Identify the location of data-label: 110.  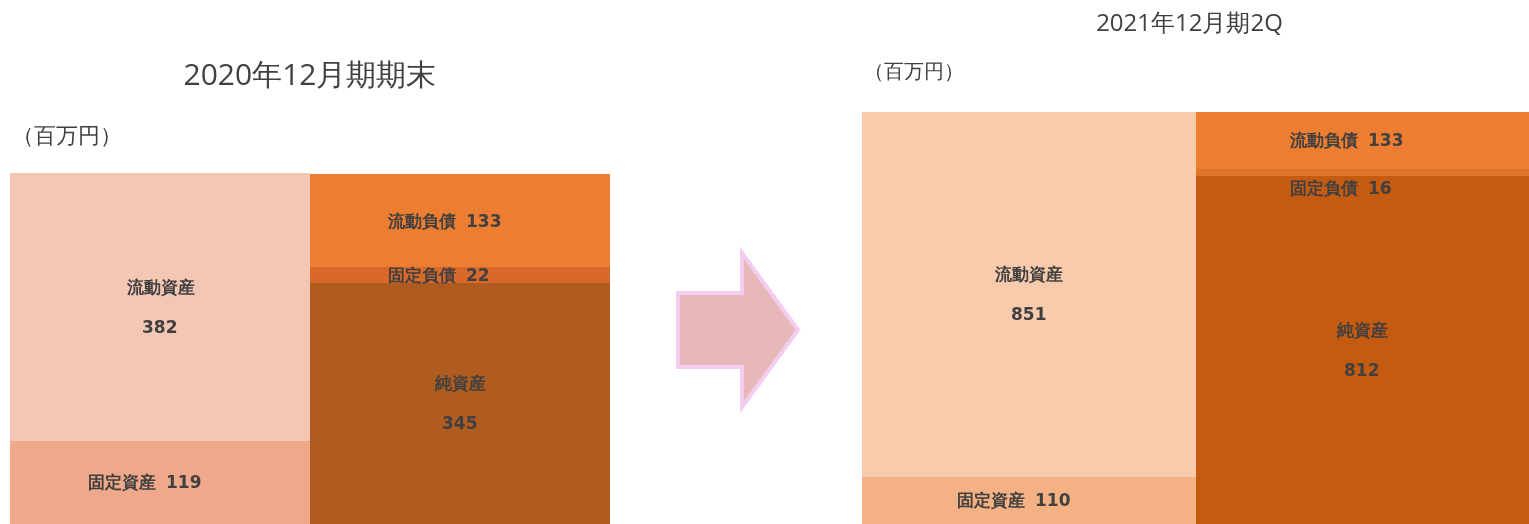
(1053, 500).